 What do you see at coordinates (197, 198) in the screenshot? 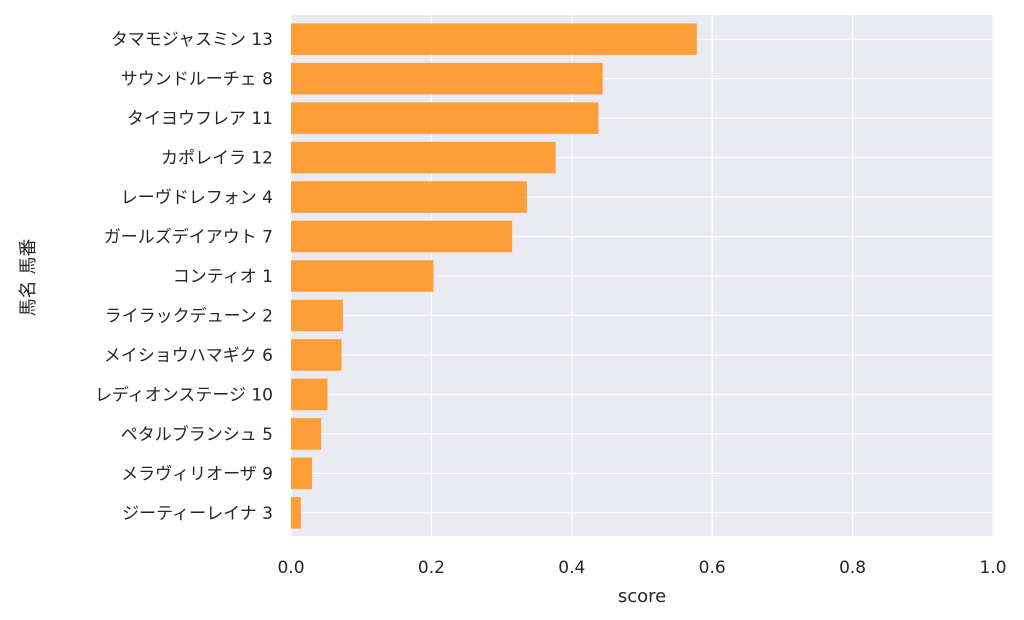
I see `y-tick-label: レーヴドレフォン 4` at bounding box center [197, 198].